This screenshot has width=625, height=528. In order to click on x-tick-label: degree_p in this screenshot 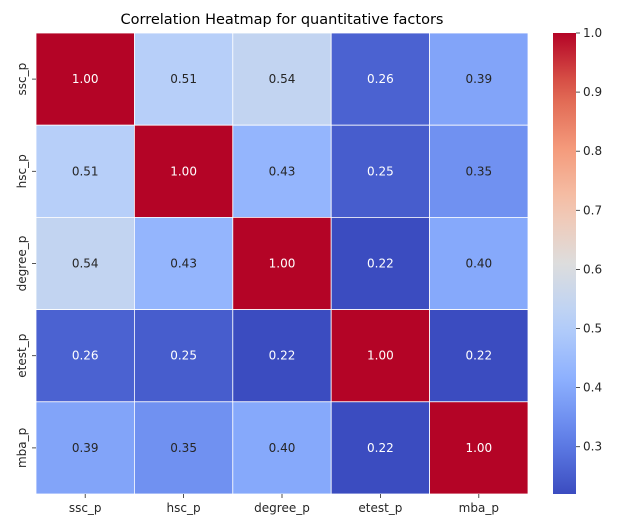, I will do `click(282, 508)`.